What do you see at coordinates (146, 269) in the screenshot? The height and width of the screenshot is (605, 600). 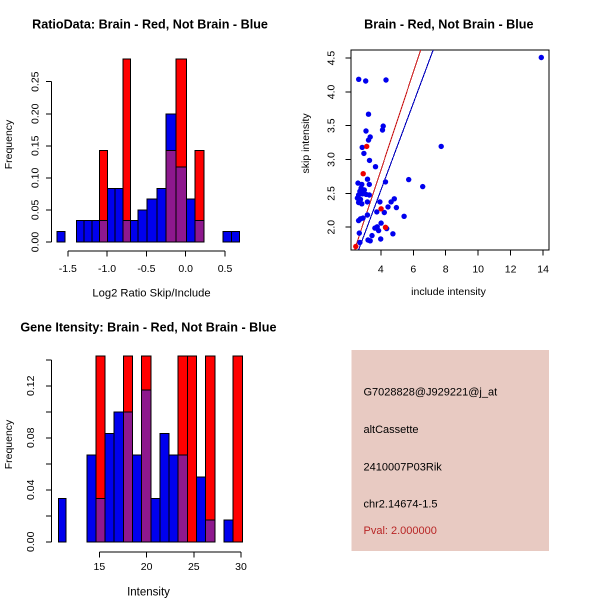 I see `svg-text: -0.5` at bounding box center [146, 269].